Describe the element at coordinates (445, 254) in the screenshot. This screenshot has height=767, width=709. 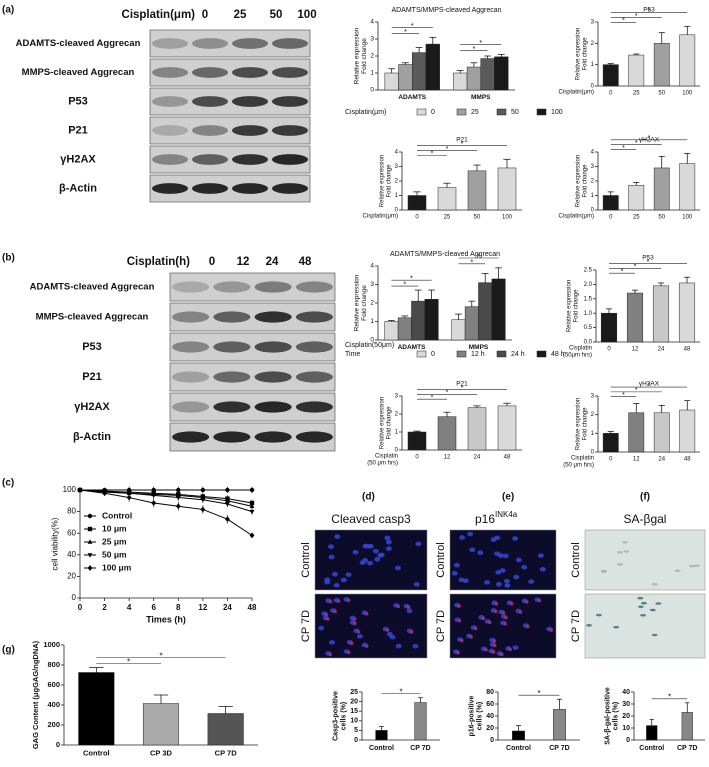
I see `chart-title: ADAMTS/MMPS-cleaved Aggrecan` at that location.